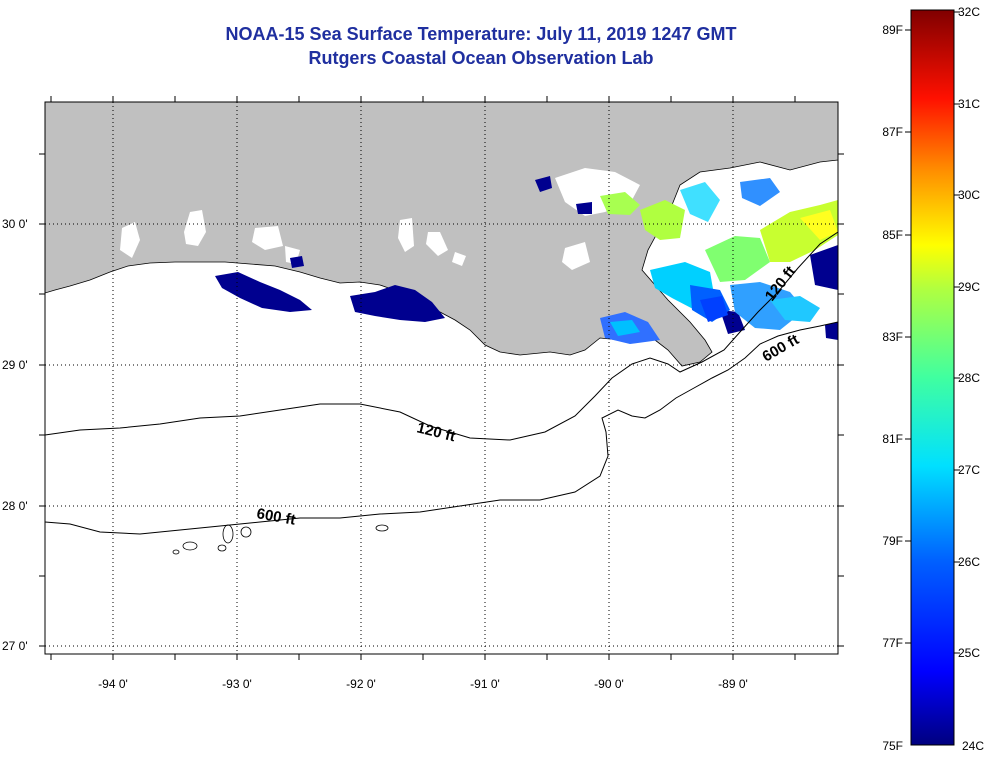 This screenshot has width=992, height=761. Describe the element at coordinates (969, 287) in the screenshot. I see `cb-c-29: 29C` at that location.